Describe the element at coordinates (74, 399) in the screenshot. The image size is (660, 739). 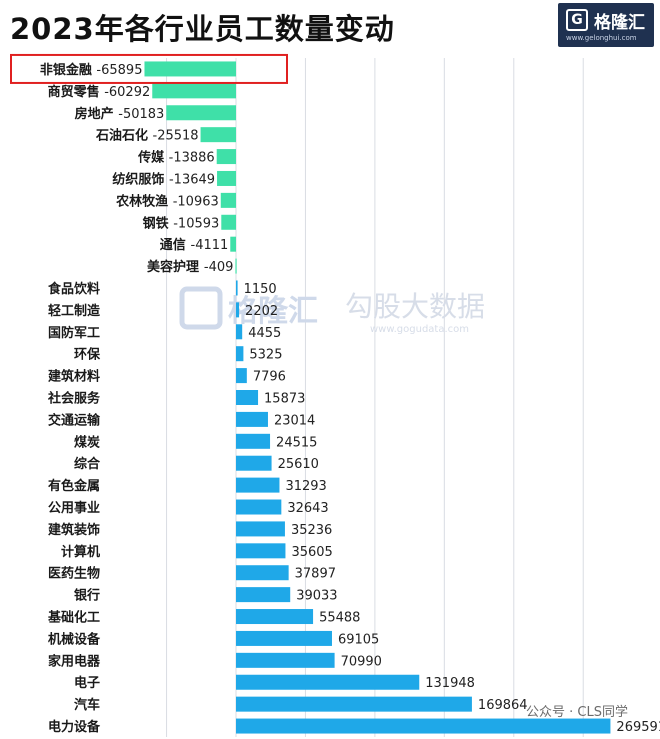
I see `category-label: 社会服务` at that location.